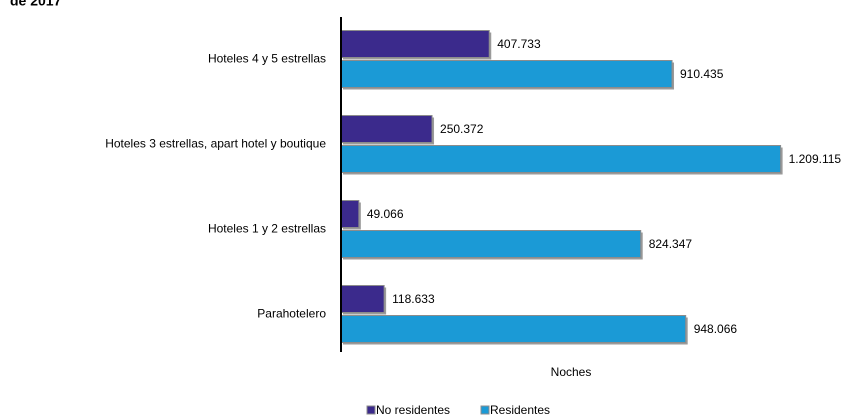 The image size is (867, 418). Describe the element at coordinates (671, 244) in the screenshot. I see `value-label: 824.347` at that location.